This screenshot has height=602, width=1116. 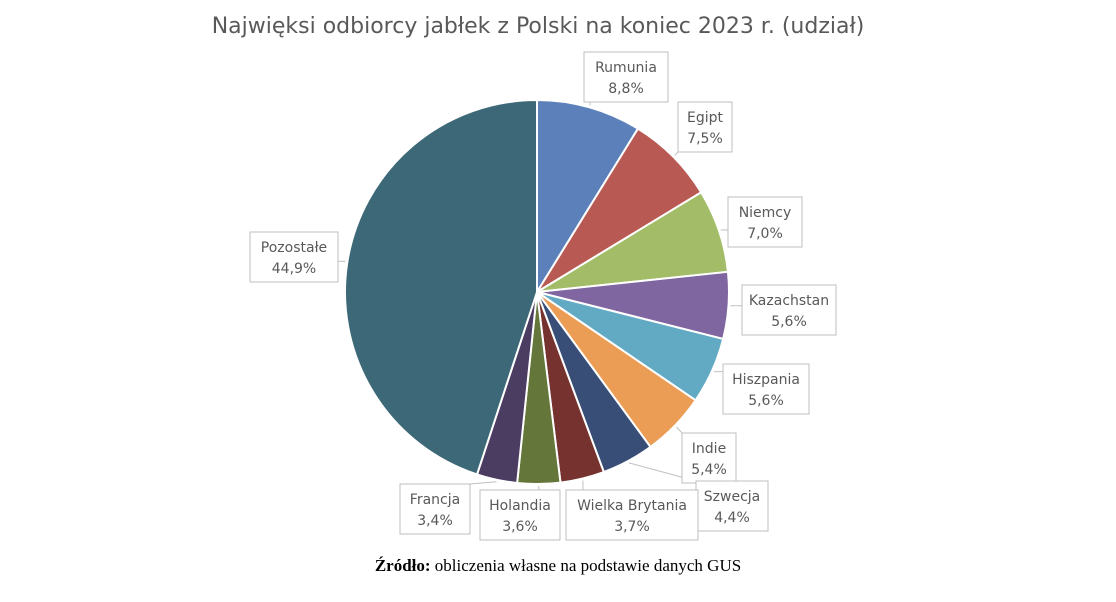 I want to click on data-label-value: 3,7%, so click(x=632, y=527).